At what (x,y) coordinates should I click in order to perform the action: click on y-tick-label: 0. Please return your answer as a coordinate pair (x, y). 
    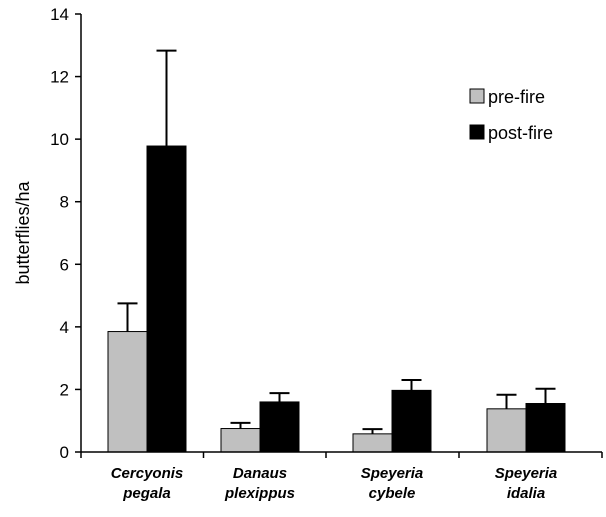
    Looking at the image, I should click on (64, 452).